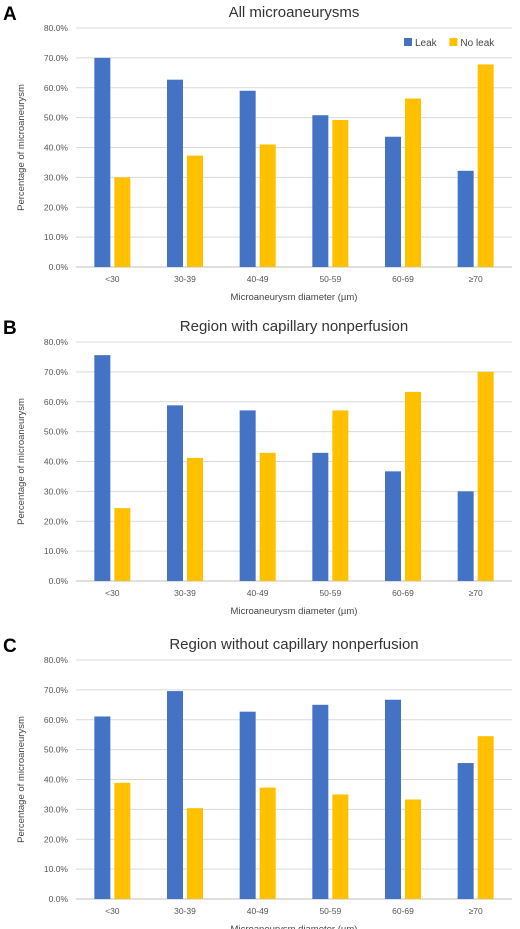 The width and height of the screenshot is (520, 929). Describe the element at coordinates (294, 326) in the screenshot. I see `chart-title: Region with capillary nonperfusion` at that location.